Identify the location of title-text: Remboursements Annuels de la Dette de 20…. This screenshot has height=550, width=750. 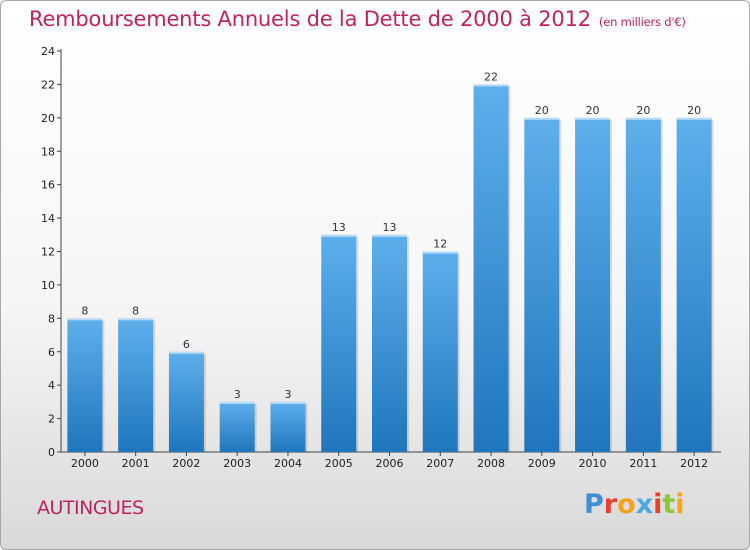
(310, 19).